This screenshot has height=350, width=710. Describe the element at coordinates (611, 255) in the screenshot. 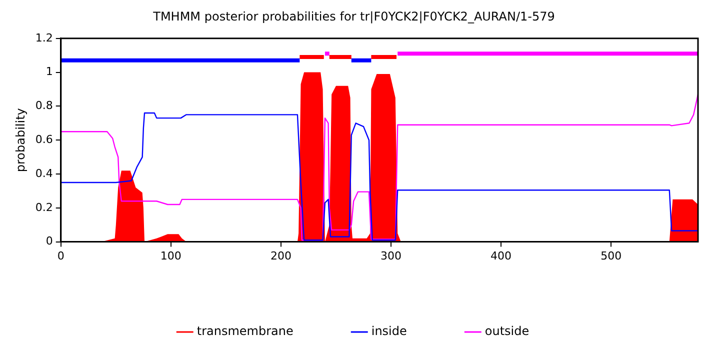

I see `x-tick-label: 500` at that location.